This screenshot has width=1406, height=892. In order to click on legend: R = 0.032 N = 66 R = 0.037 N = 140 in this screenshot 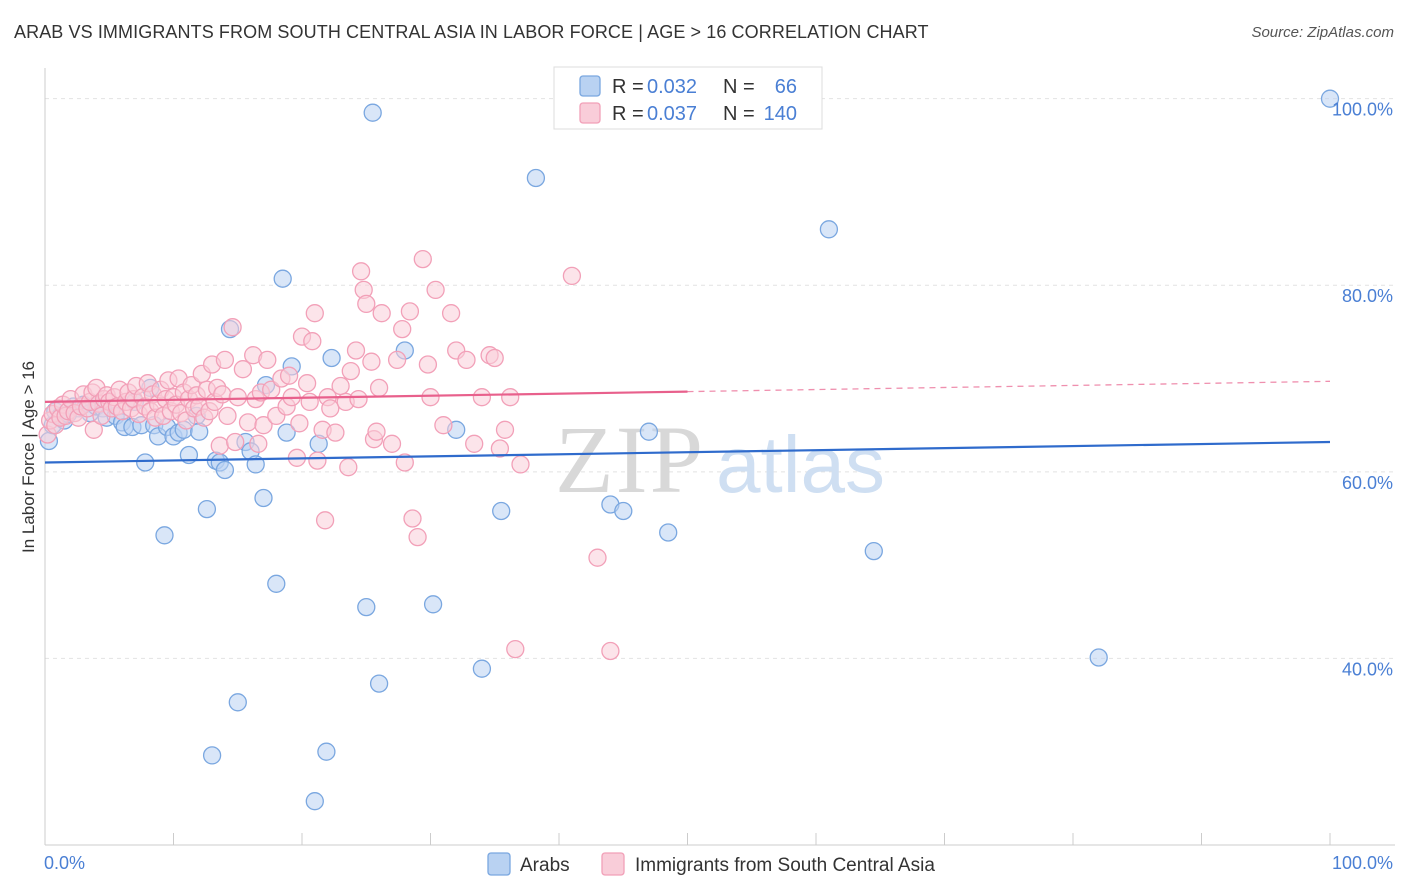, I will do `click(688, 98)`.